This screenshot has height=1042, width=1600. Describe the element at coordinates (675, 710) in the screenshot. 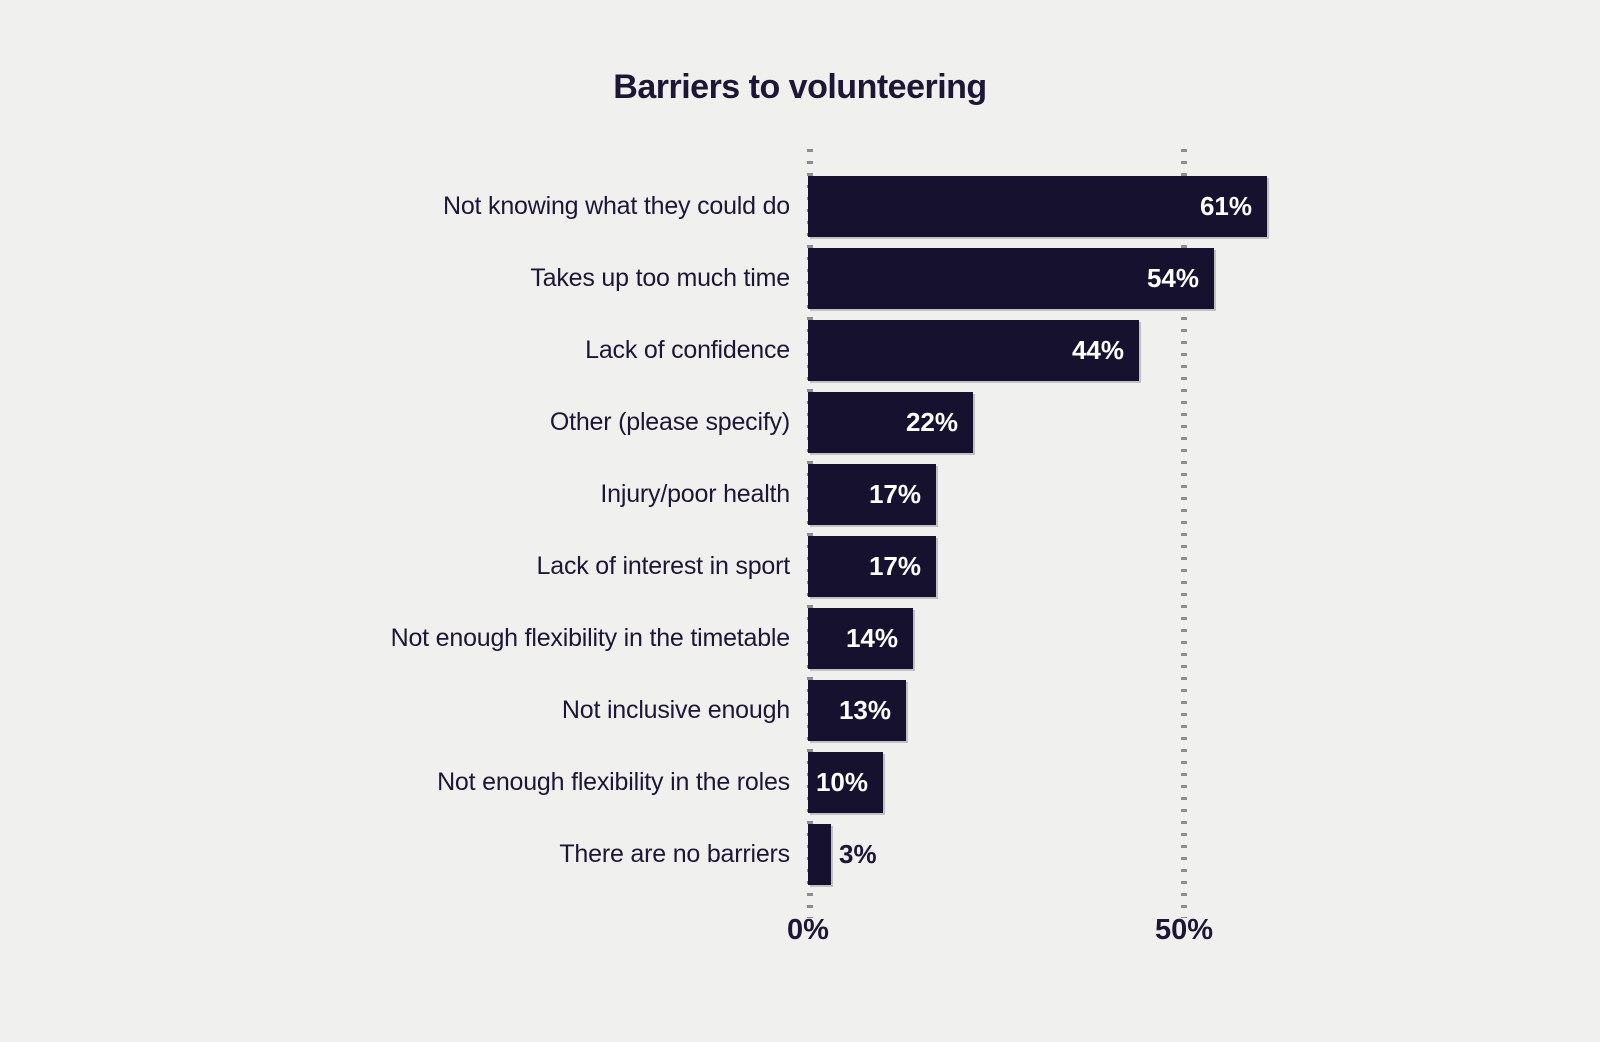

I see `category-label: Not inclusive enough` at that location.